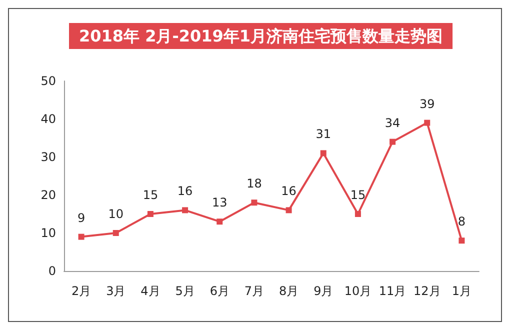  What do you see at coordinates (392, 291) in the screenshot?
I see `x-tick-label: 11月` at bounding box center [392, 291].